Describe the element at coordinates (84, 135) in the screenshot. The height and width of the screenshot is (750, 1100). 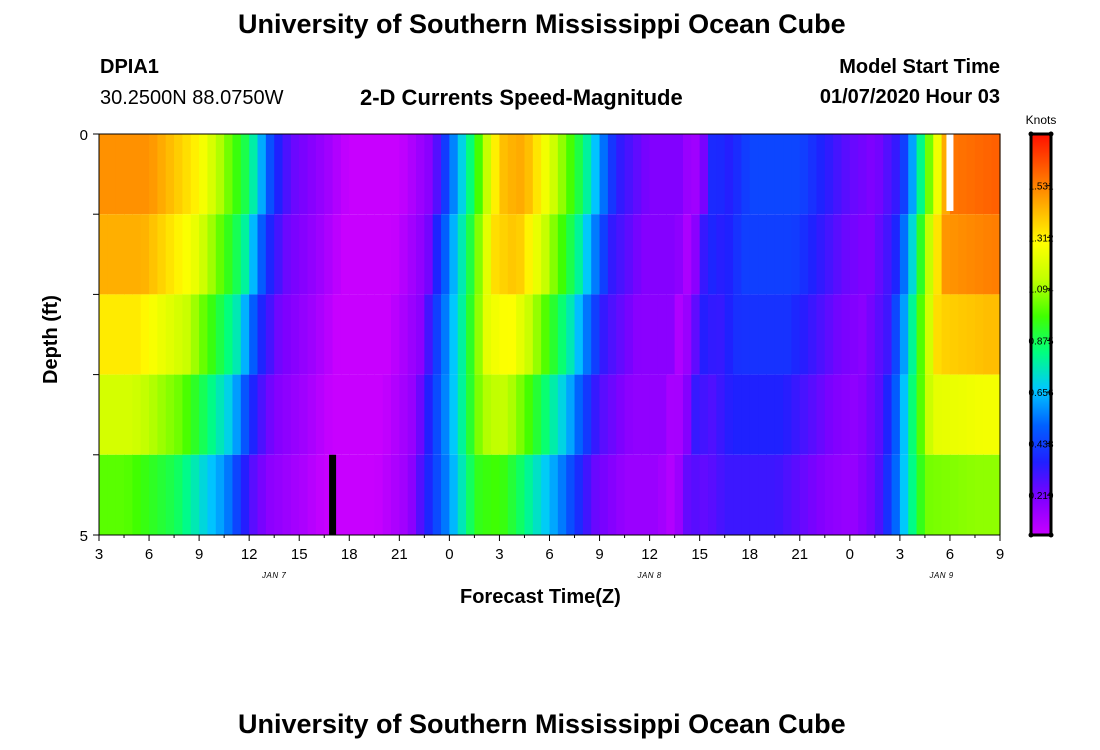
I see `y-tick-label: 0` at that location.